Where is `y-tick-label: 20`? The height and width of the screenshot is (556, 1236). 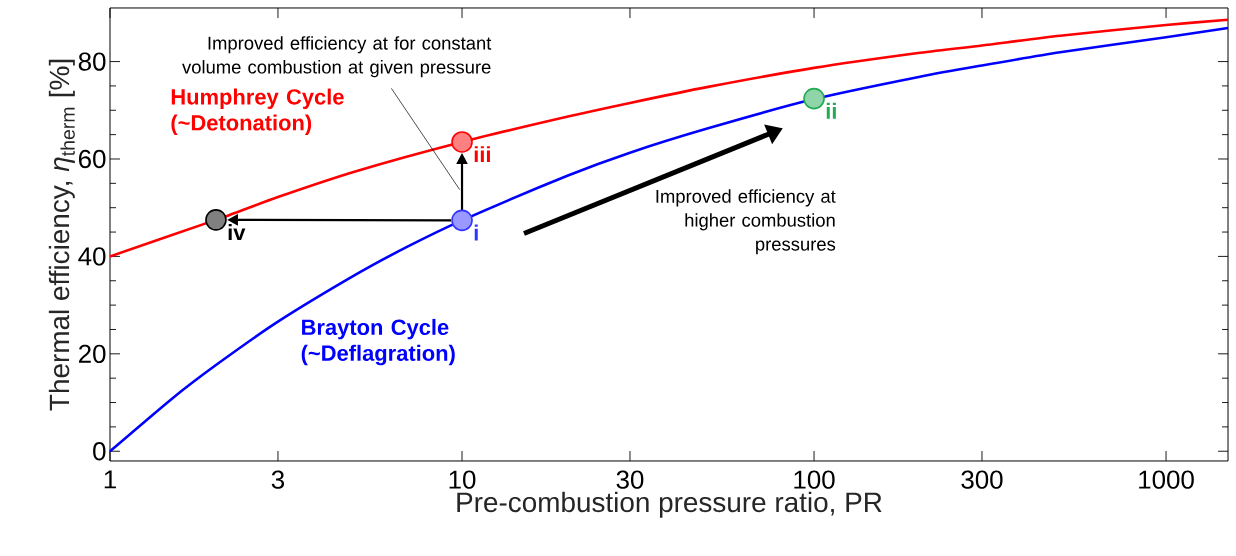
y-tick-label: 20 is located at coordinates (92, 353).